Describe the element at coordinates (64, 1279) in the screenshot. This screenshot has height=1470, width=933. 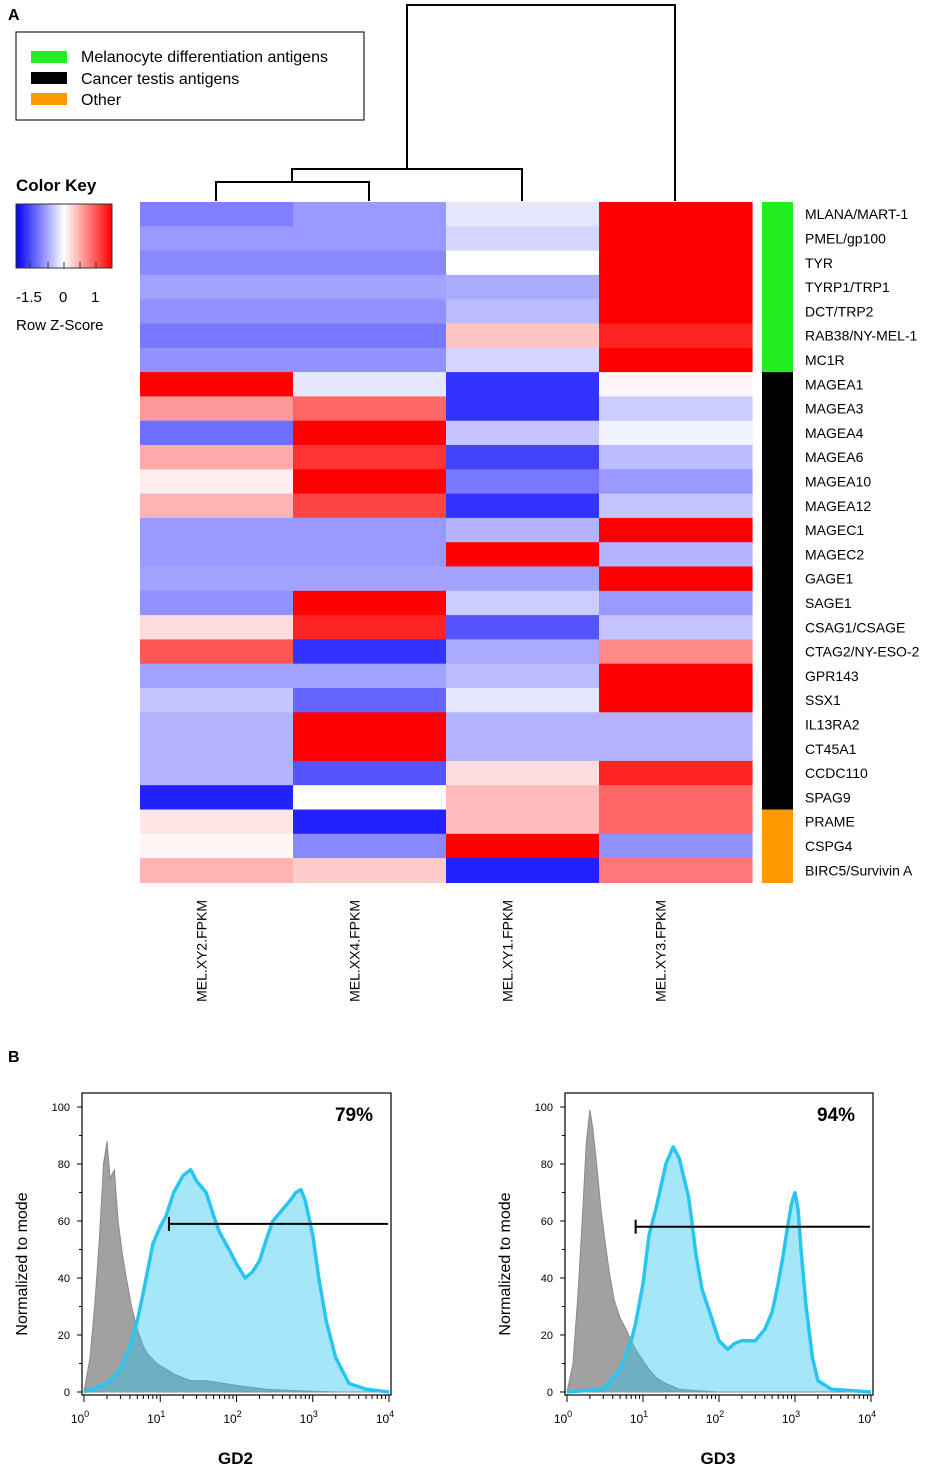
I see `y-tick-label: 40` at that location.